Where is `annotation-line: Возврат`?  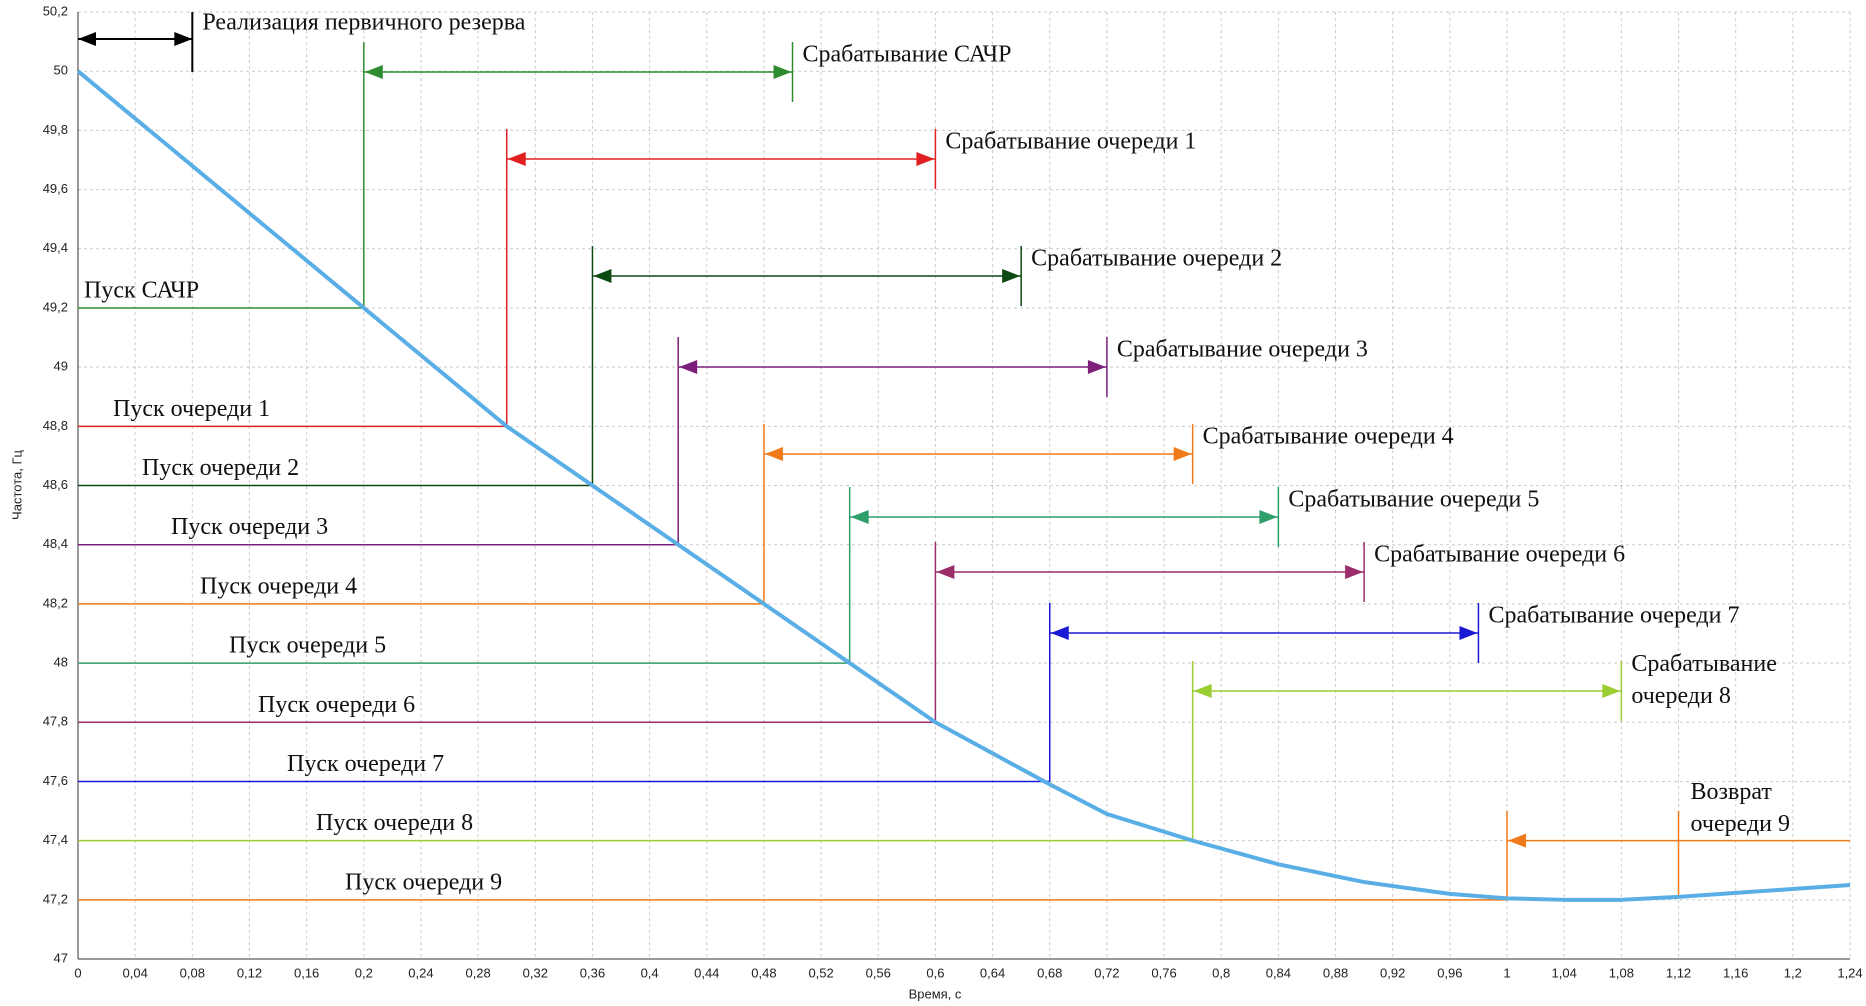 annotation-line: Возврат is located at coordinates (1732, 792).